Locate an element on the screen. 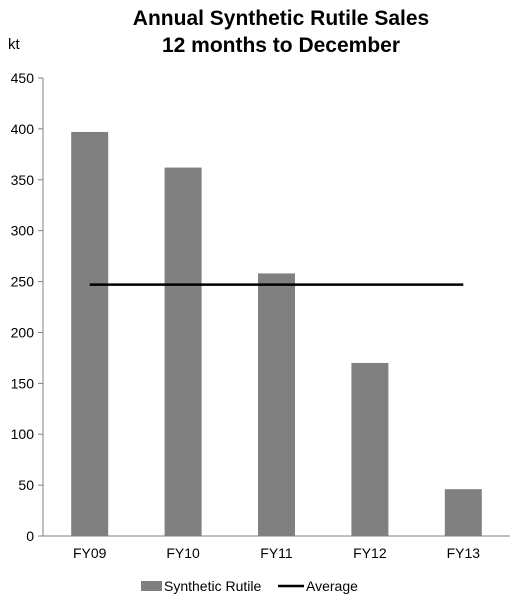 The height and width of the screenshot is (603, 510). y-tick-label: 450 is located at coordinates (23, 78).